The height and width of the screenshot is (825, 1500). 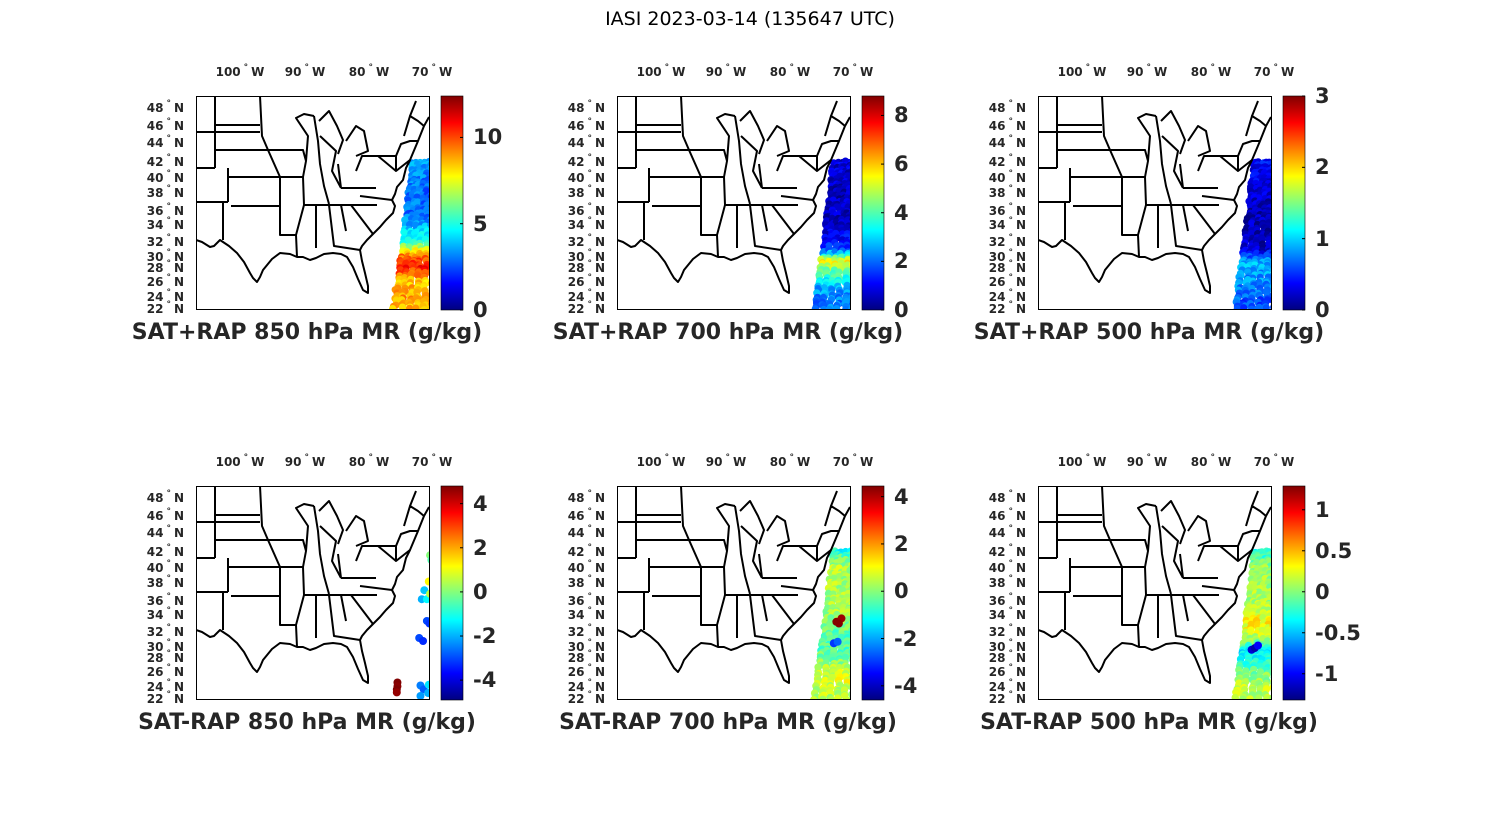 What do you see at coordinates (1149, 332) in the screenshot?
I see `subplot-title: SAT+RAP 500 hPa MR (g/kg)` at bounding box center [1149, 332].